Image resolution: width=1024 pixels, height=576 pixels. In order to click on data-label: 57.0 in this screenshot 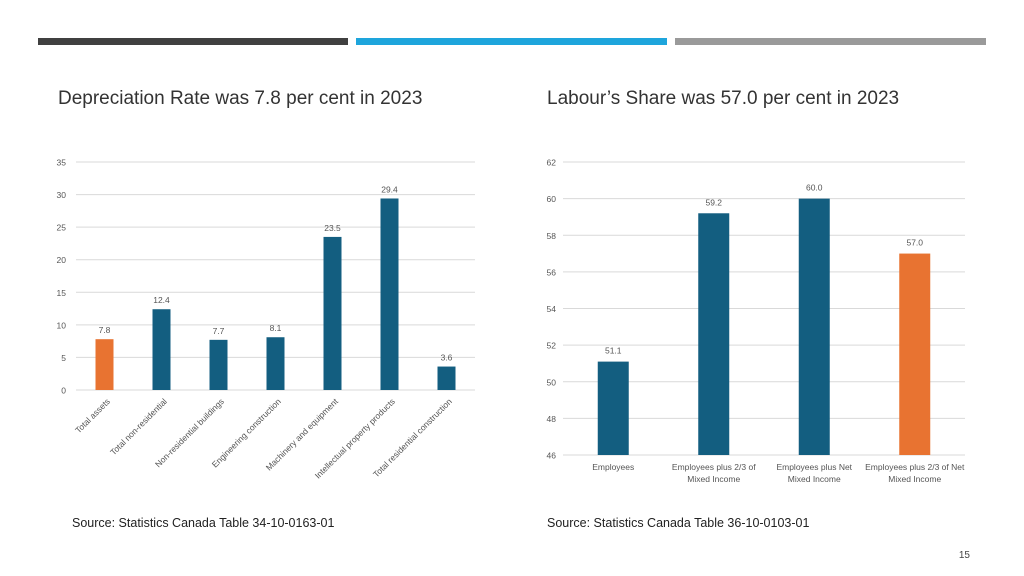, I will do `click(914, 243)`.